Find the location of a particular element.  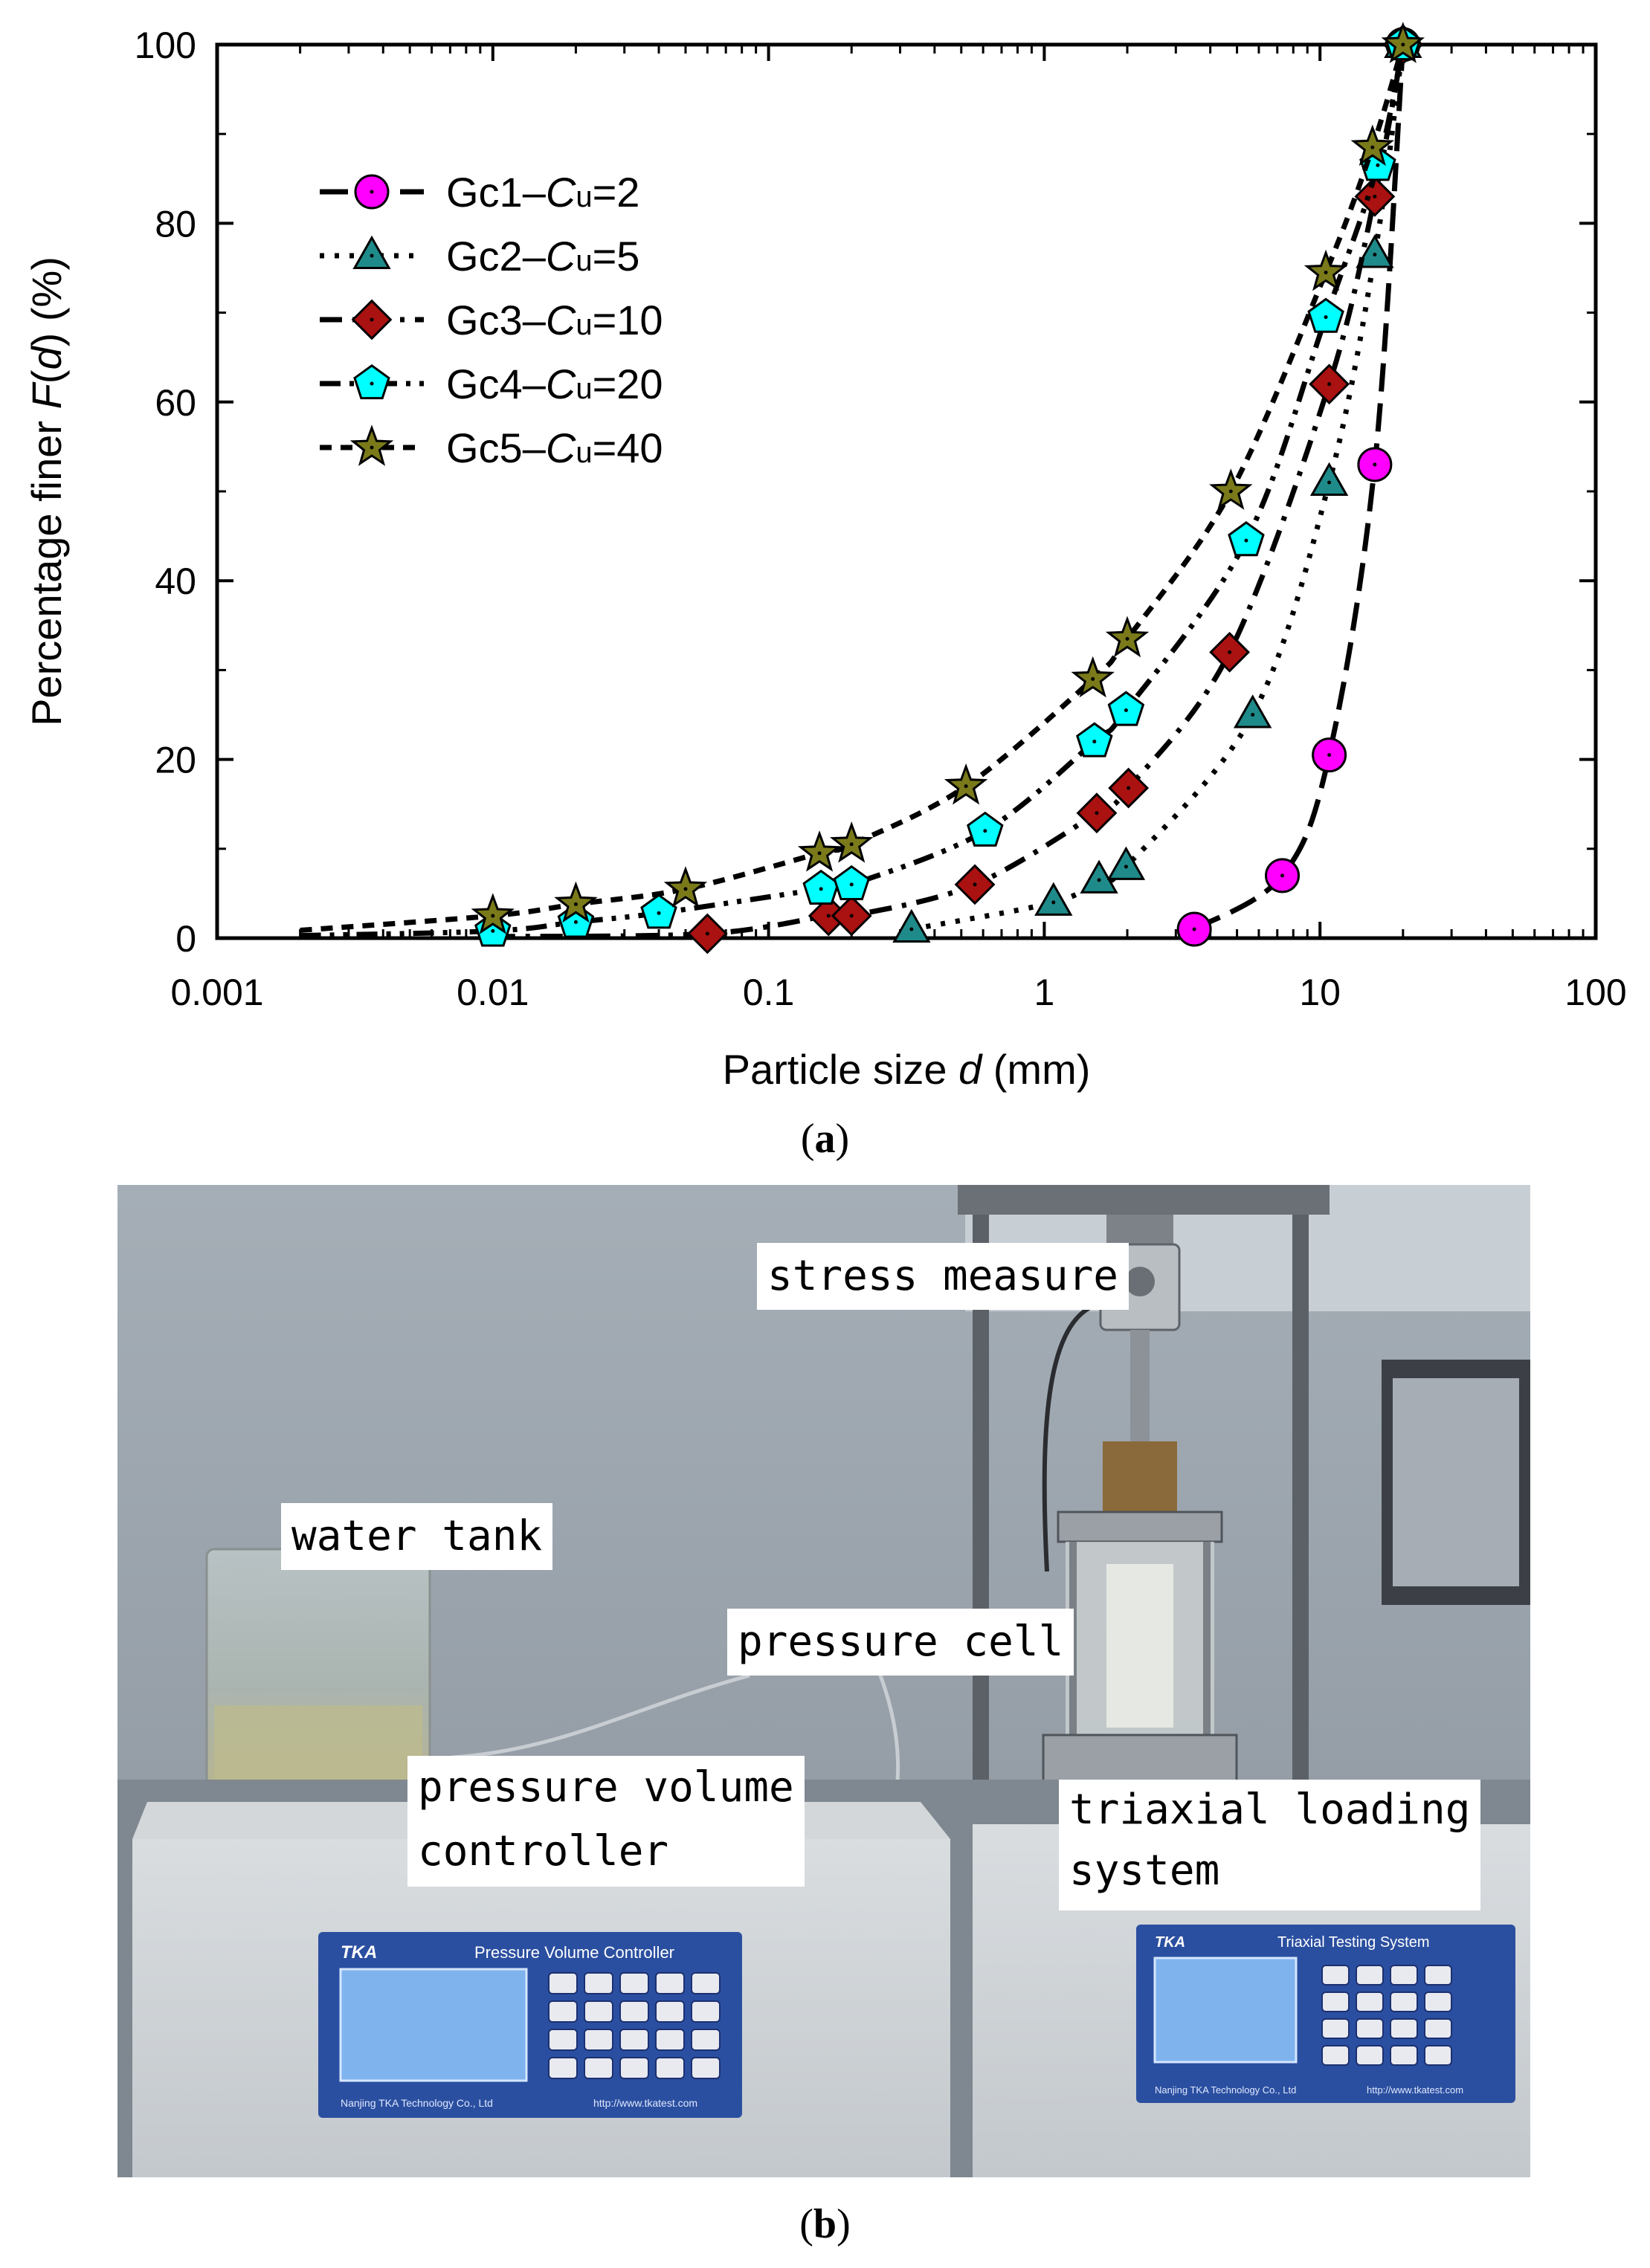

pvc-label-line2: controller is located at coordinates (543, 1852).